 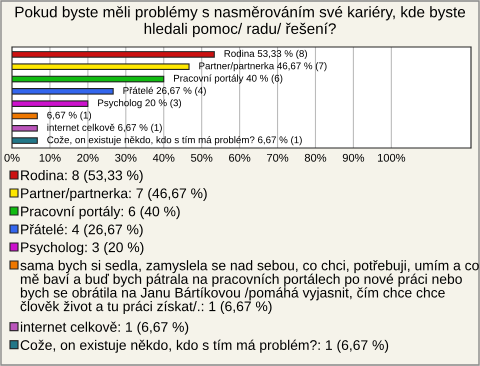 I want to click on data-label: Rodina 53,33 % (8), so click(x=265, y=54).